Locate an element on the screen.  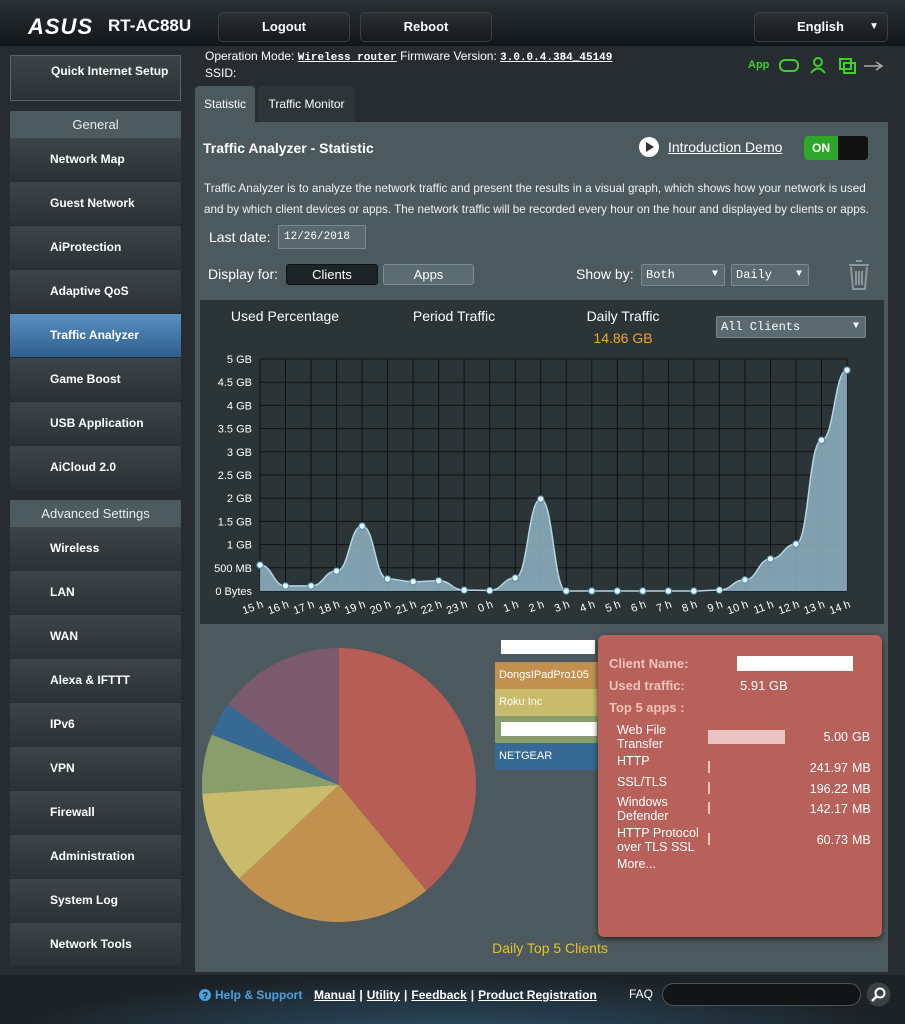
app-name: Windows Defender is located at coordinates (643, 809).